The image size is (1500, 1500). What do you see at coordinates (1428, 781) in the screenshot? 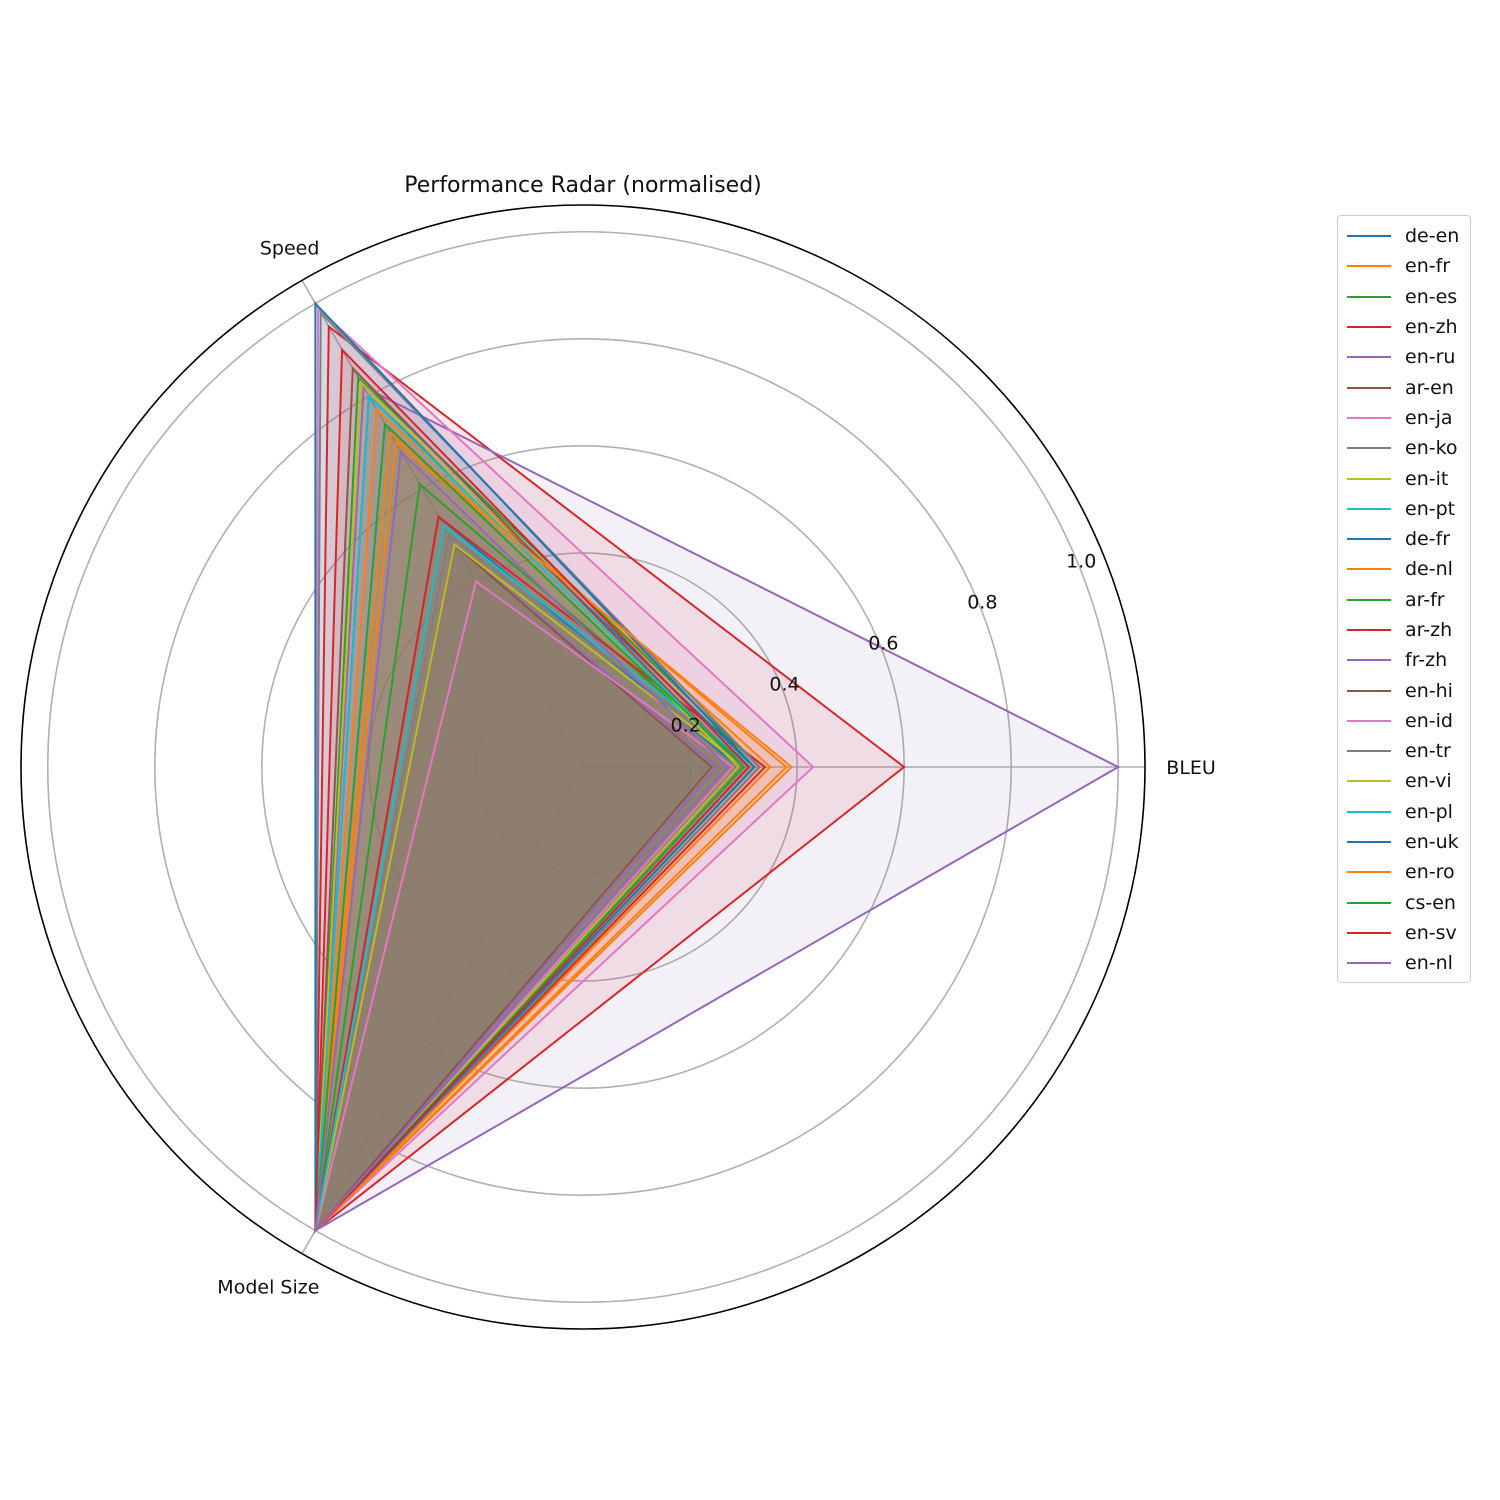
I see `legend-label: en-vi` at bounding box center [1428, 781].